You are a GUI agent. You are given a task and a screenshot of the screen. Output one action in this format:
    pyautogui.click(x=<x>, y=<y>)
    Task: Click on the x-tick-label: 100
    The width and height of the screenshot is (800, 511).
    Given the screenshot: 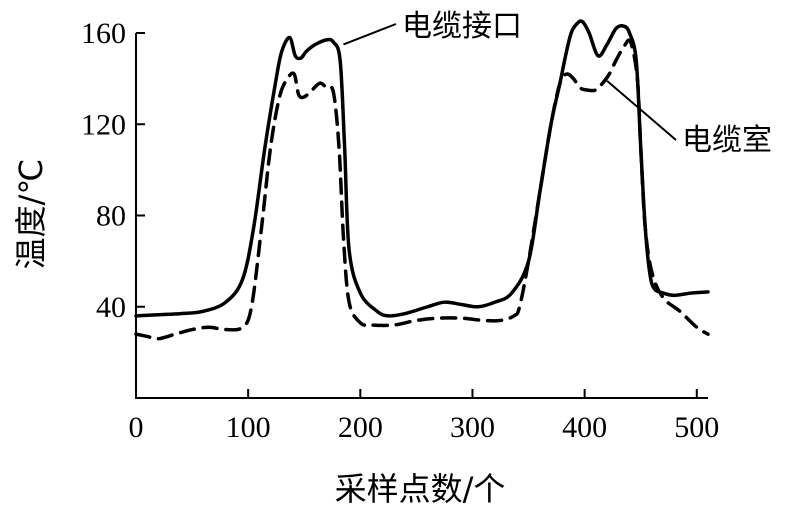 What is the action you would take?
    pyautogui.click(x=248, y=427)
    